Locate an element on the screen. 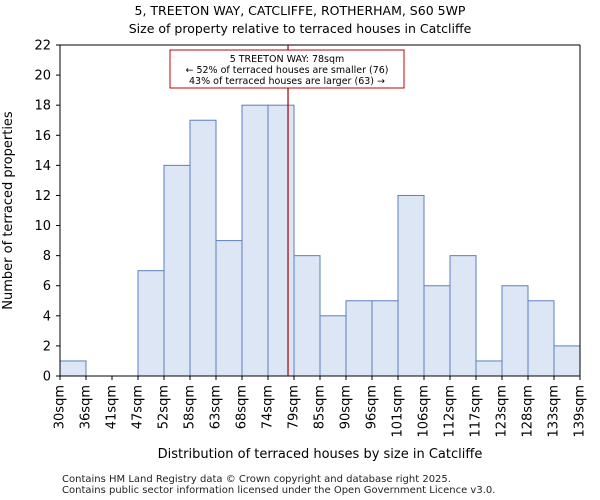 The height and width of the screenshot is (500, 600). y-tick-label: 8 is located at coordinates (47, 256).